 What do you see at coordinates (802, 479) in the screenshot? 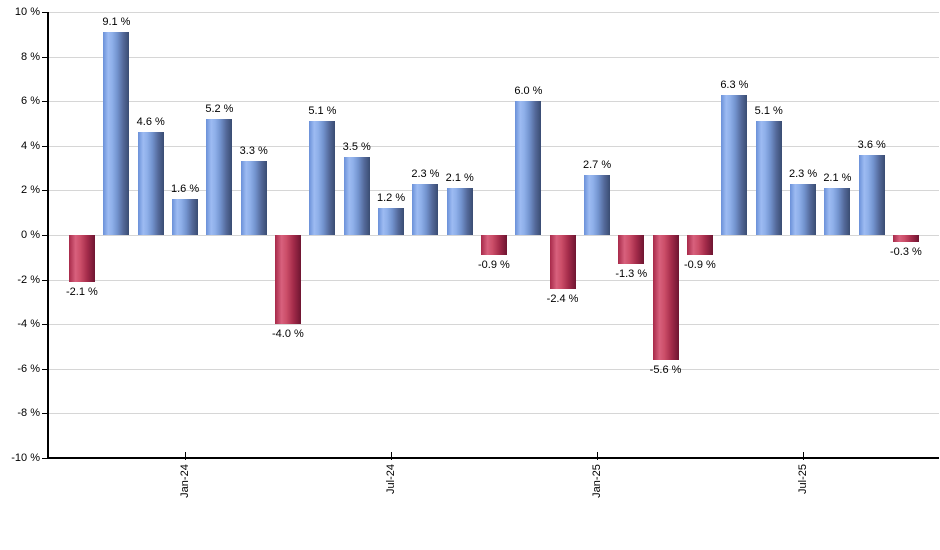
I see `x-tick-label: Jul-25` at bounding box center [802, 479].